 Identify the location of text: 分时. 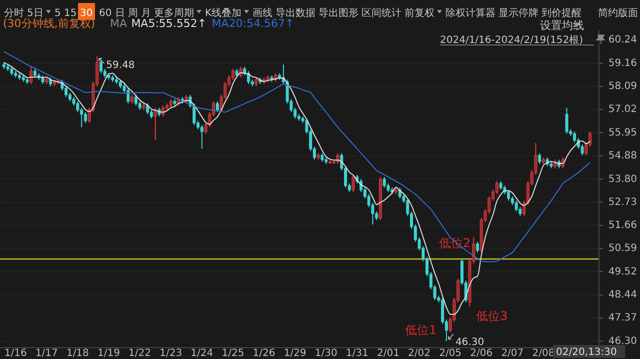
(14, 13).